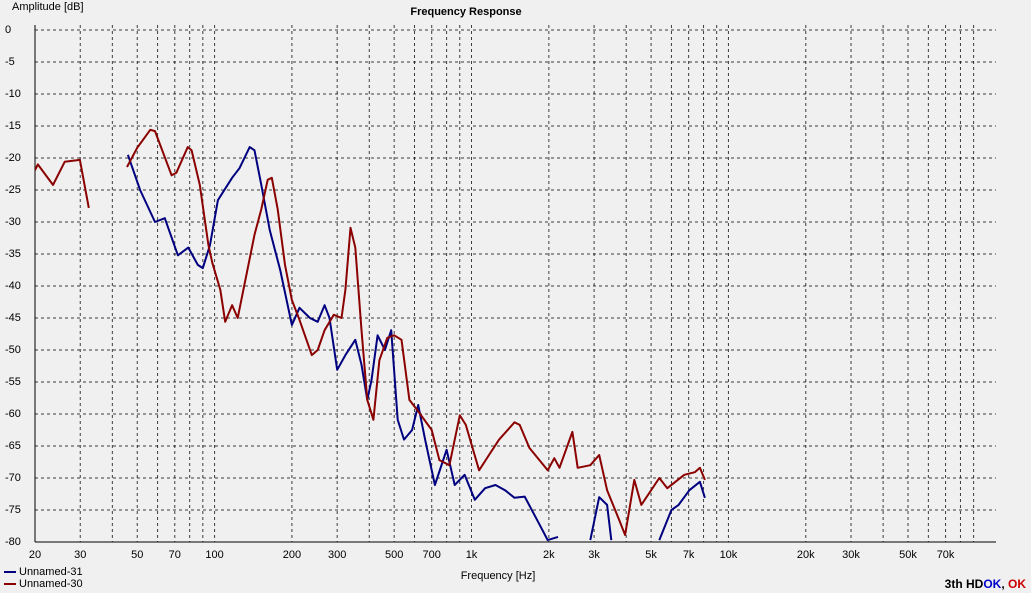 The width and height of the screenshot is (1031, 593). What do you see at coordinates (992, 584) in the screenshot?
I see `status-first: OK` at bounding box center [992, 584].